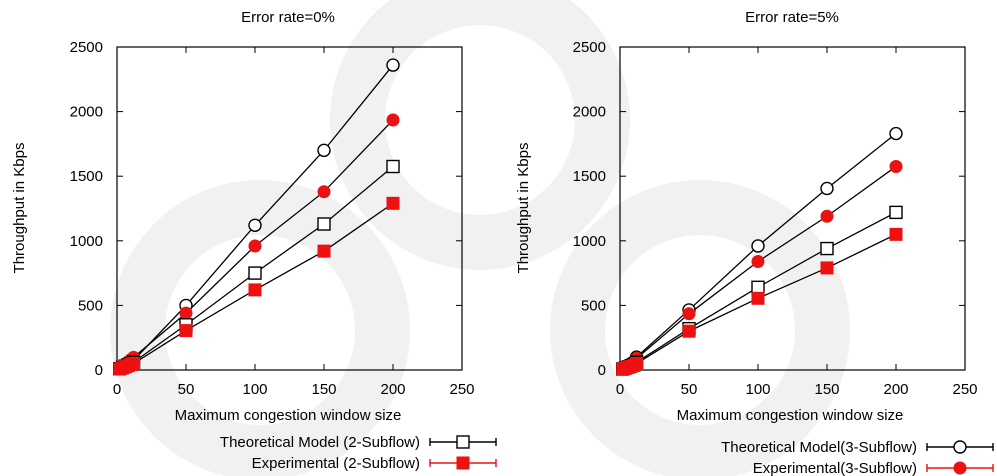 Image resolution: width=997 pixels, height=476 pixels. I want to click on legend-label: Theoretical Model (2-Subflow), so click(320, 442).